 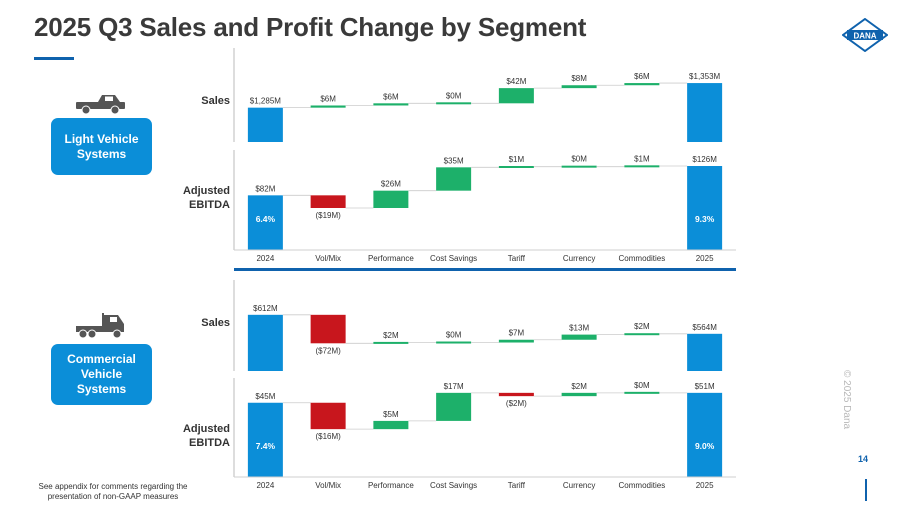 I want to click on margin-label: 7.4%, so click(x=266, y=446).